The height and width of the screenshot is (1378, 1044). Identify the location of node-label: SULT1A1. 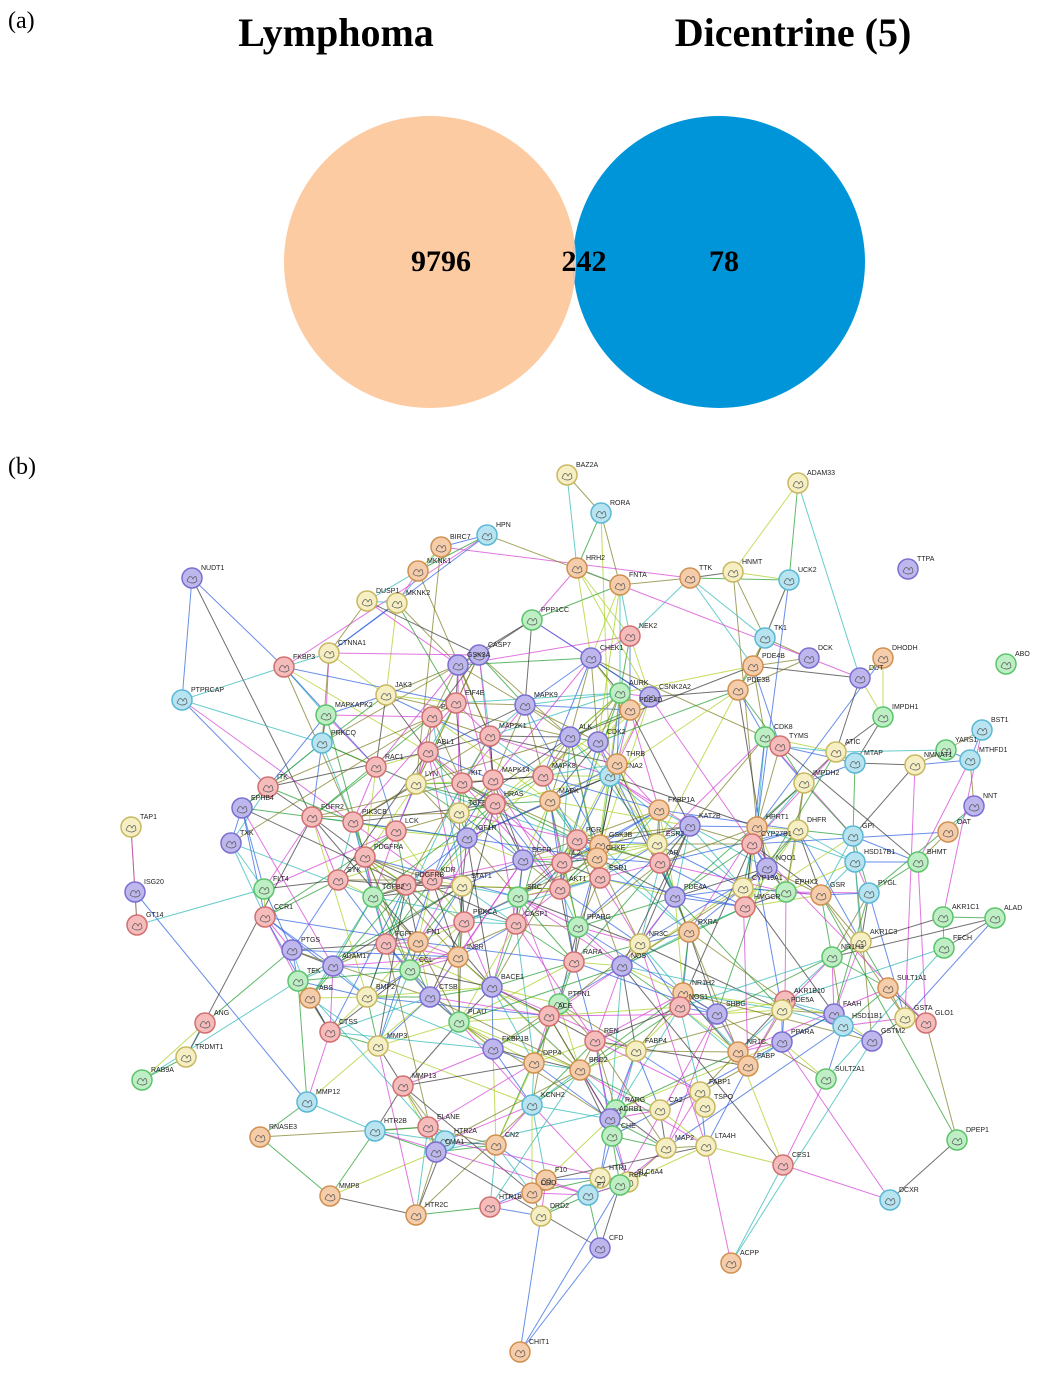
(912, 978).